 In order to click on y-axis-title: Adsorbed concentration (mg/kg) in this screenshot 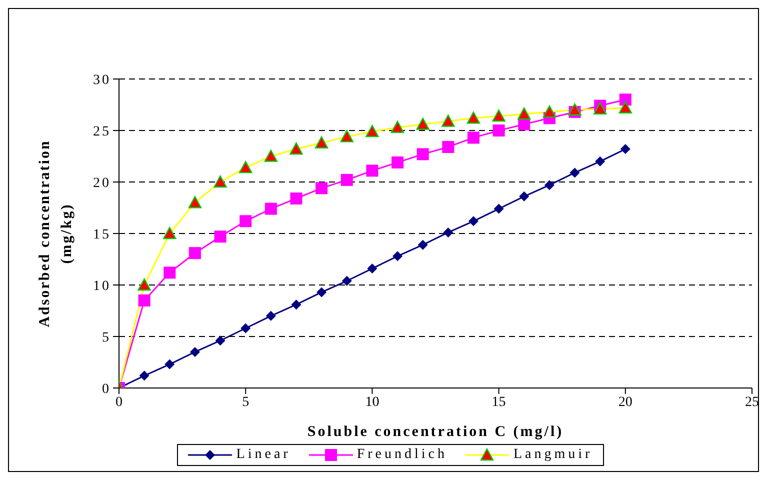, I will do `click(56, 234)`.